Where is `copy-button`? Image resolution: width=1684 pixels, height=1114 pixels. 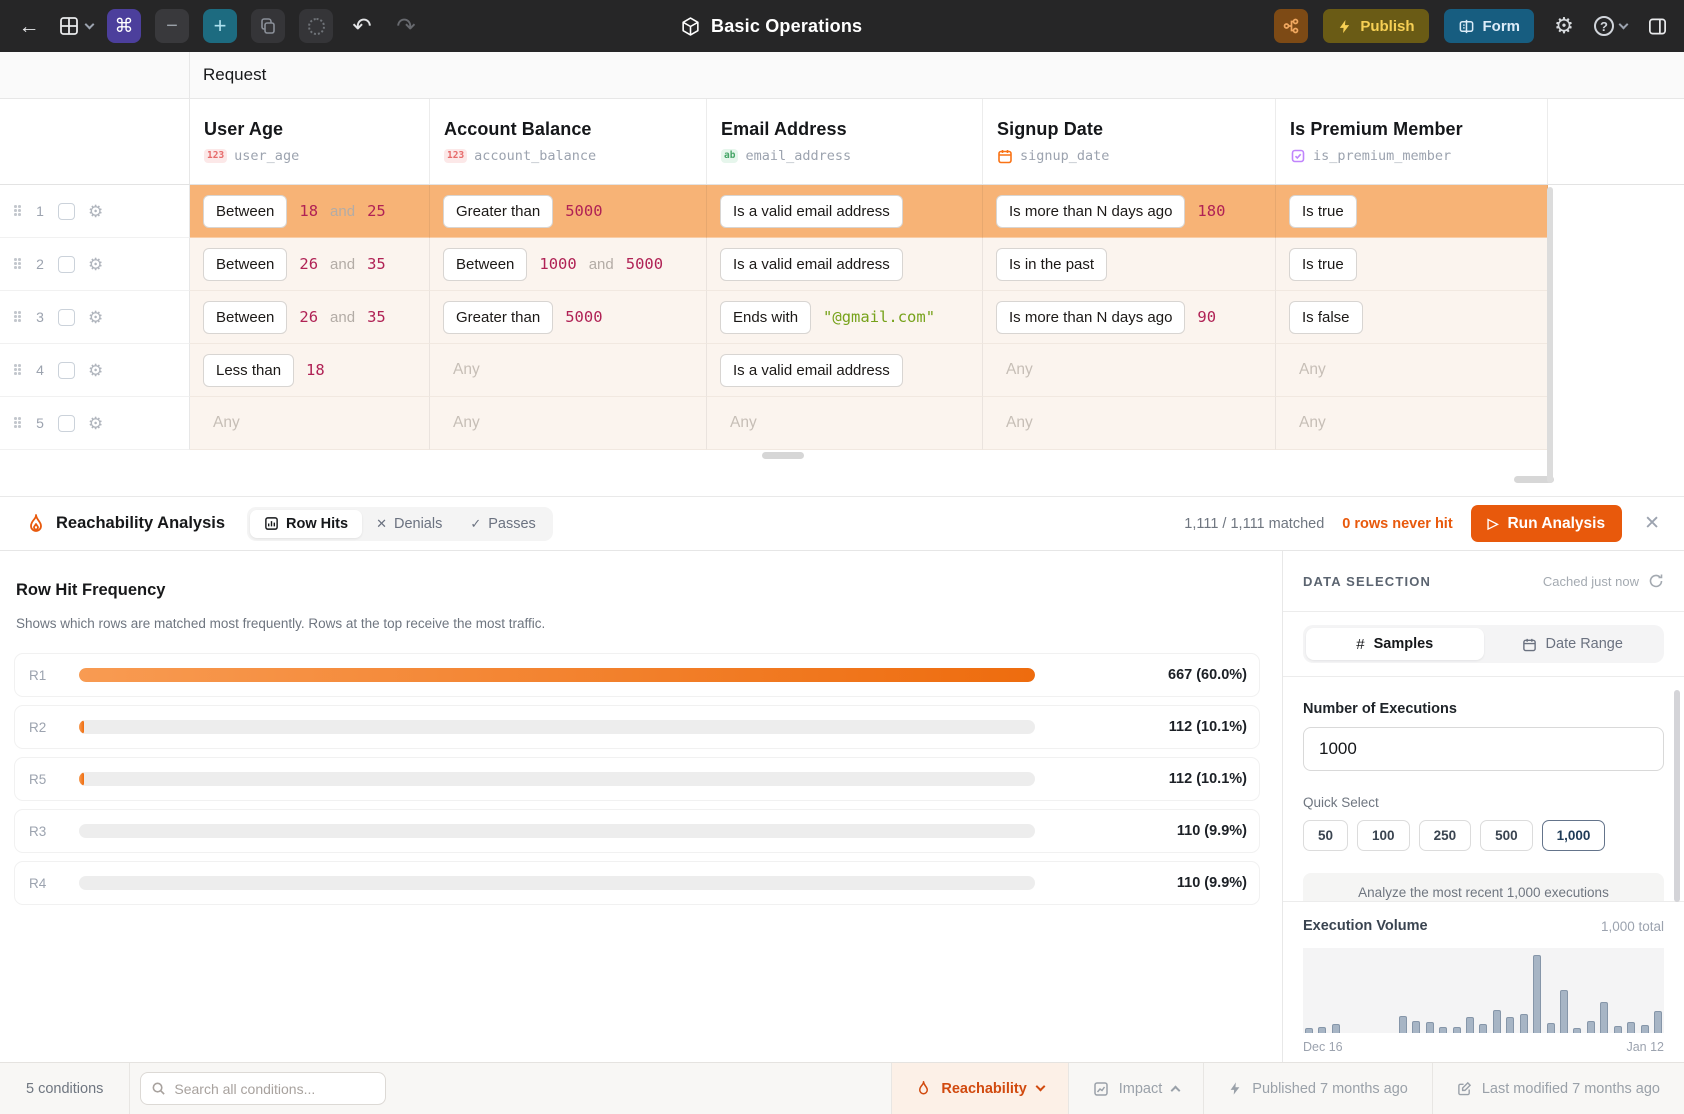 copy-button is located at coordinates (268, 26).